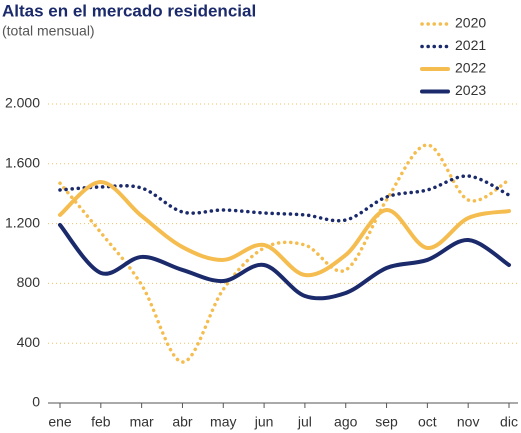 The image size is (521, 433). What do you see at coordinates (304, 422) in the screenshot?
I see `x-tick-label: jul` at bounding box center [304, 422].